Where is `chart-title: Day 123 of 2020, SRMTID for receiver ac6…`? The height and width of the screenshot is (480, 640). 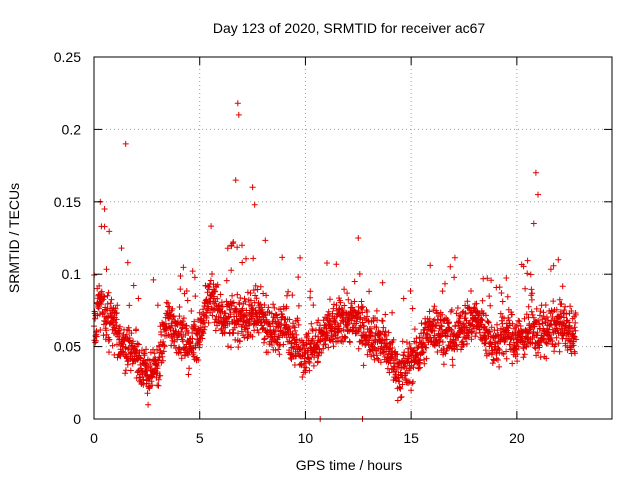 chart-title: Day 123 of 2020, SRMTID for receiver ac6… is located at coordinates (349, 28).